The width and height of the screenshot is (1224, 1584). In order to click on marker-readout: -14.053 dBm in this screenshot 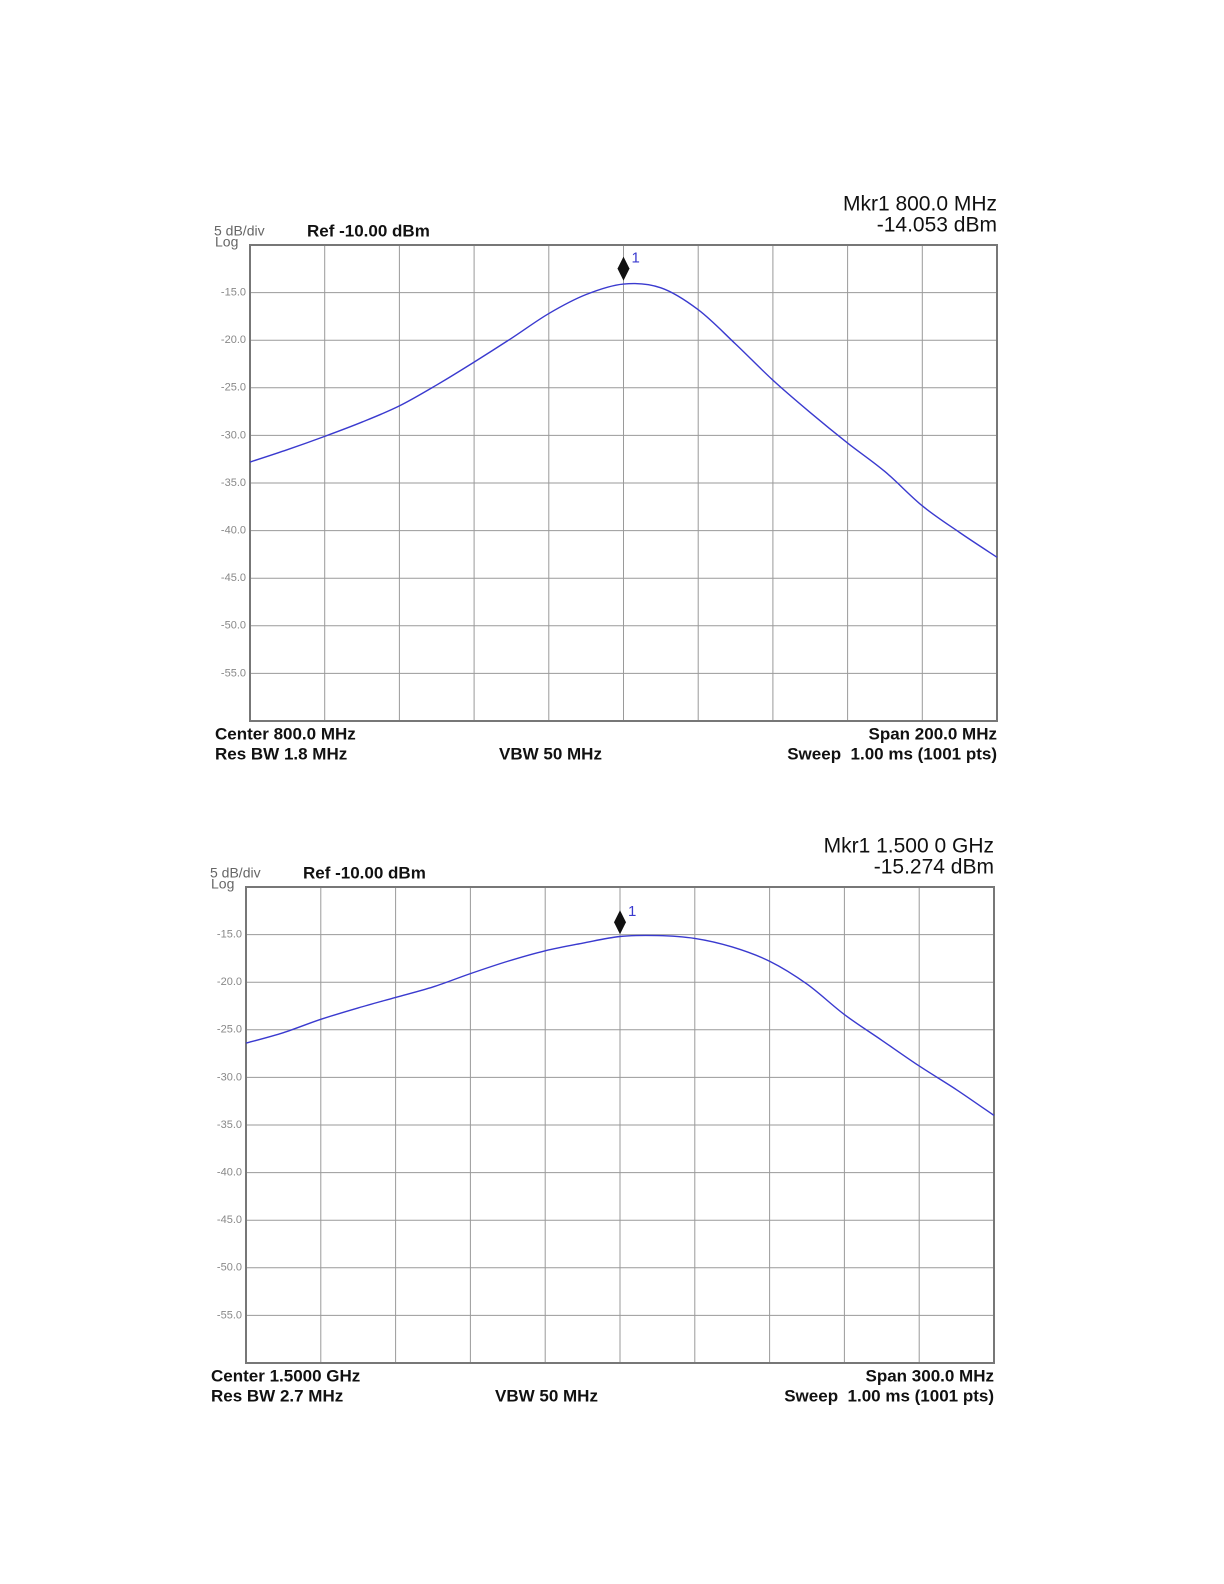, I will do `click(937, 225)`.